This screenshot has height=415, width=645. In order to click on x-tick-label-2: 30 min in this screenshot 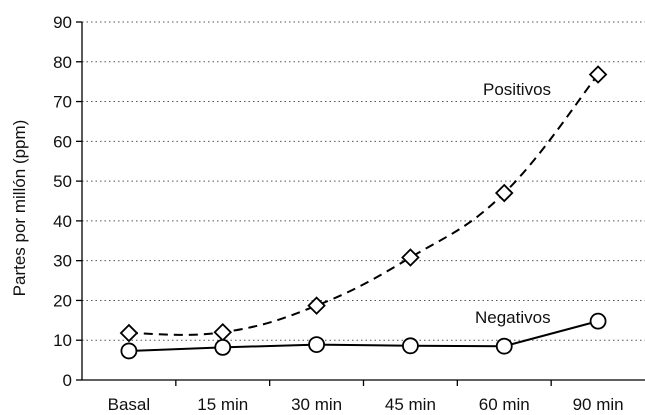, I will do `click(316, 404)`.